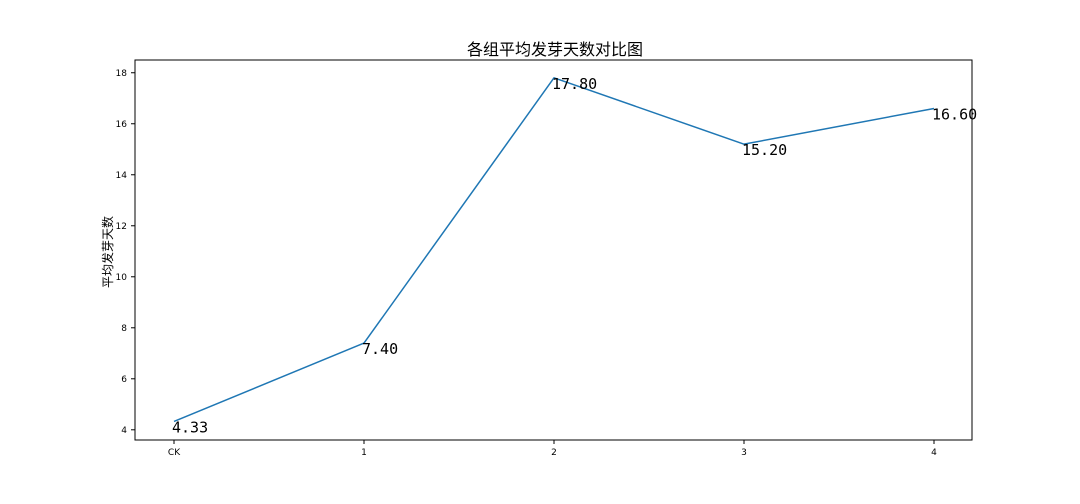  Describe the element at coordinates (554, 453) in the screenshot. I see `x-tick-label: 2` at that location.